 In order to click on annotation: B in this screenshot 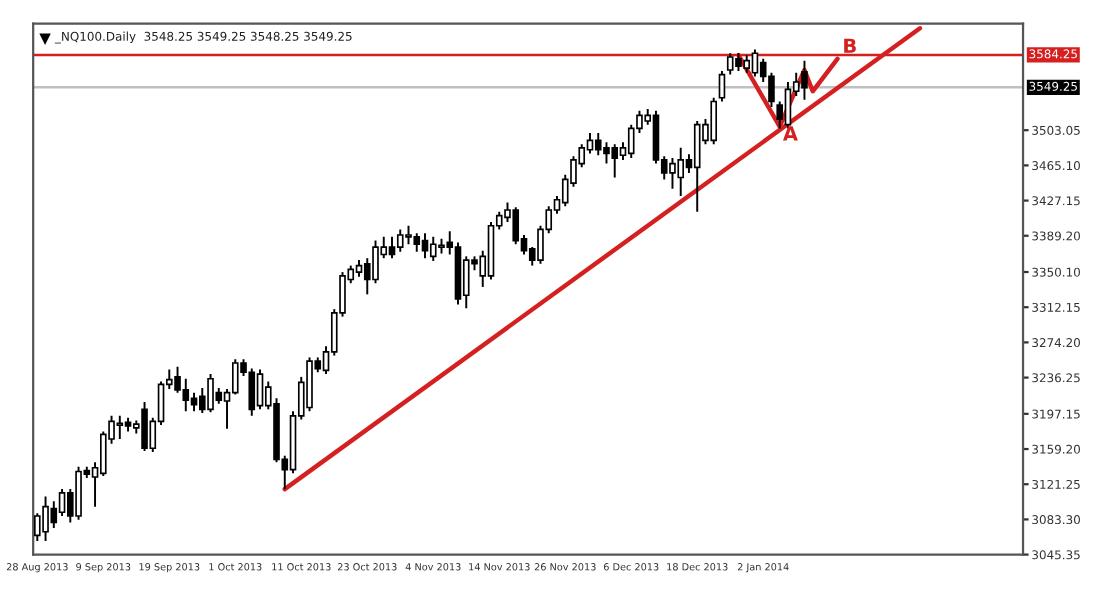, I will do `click(850, 45)`.